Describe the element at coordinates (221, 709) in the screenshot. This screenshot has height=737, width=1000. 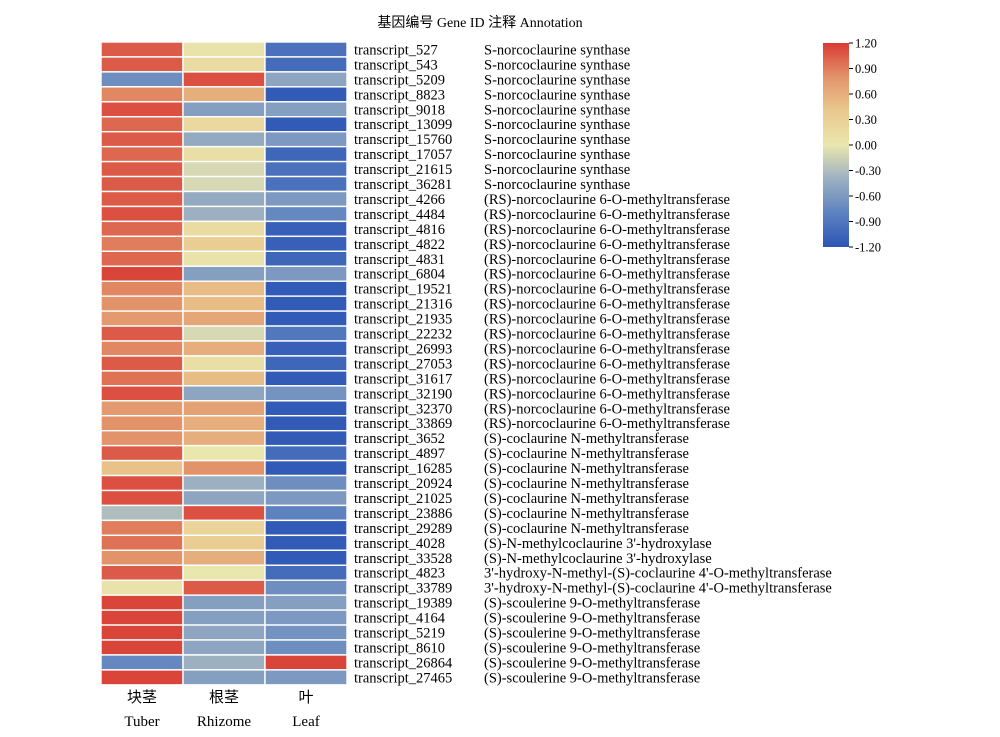
I see `column-labels: 块茎 Tuber 根茎 Rhizome 叶 Leaf` at that location.